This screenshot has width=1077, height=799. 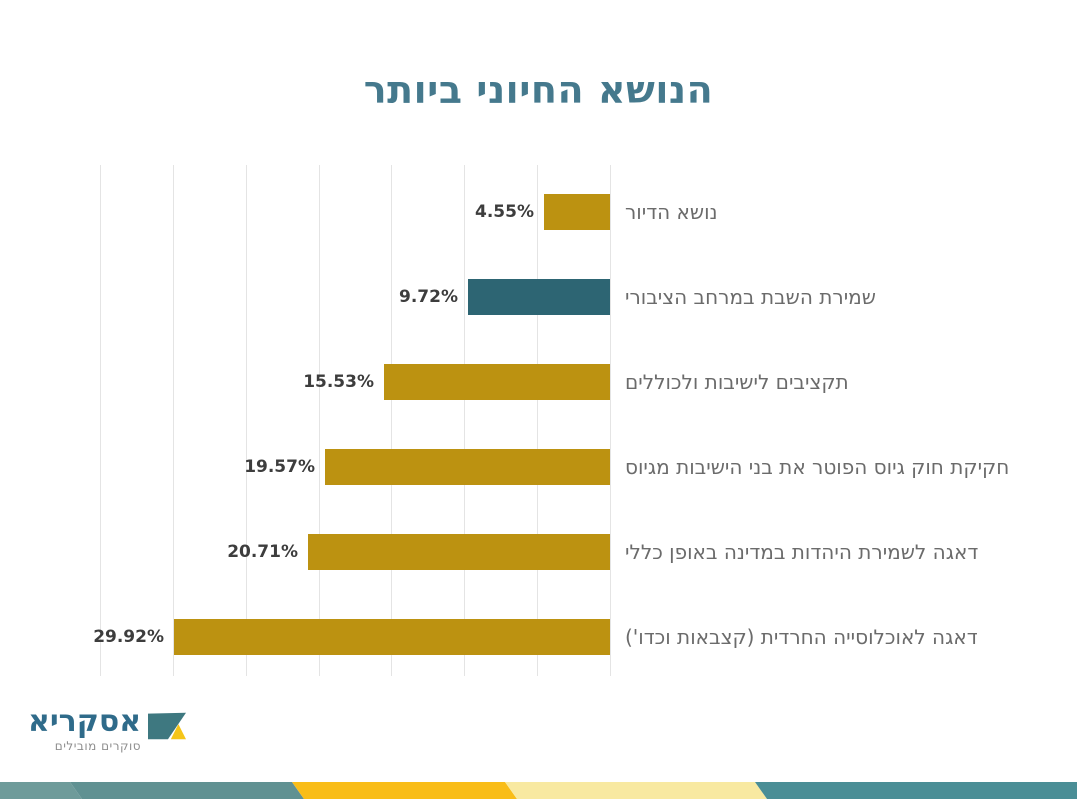 I want to click on logo-tagline: סוקרים מובילים, so click(x=98, y=746).